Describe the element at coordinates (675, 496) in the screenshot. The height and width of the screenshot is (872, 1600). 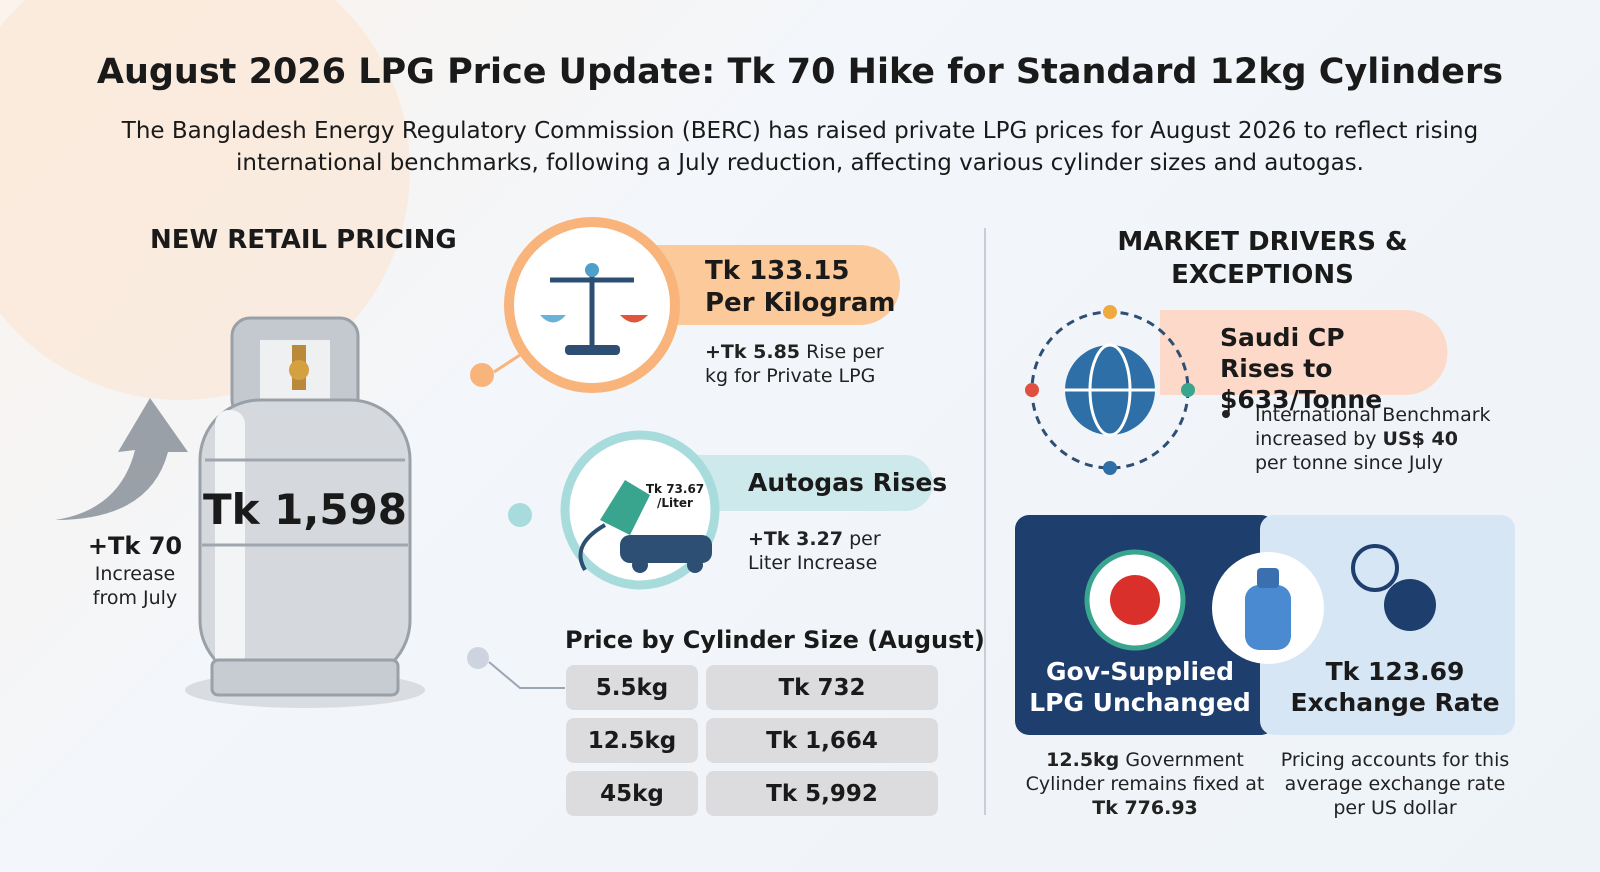
I see `pump-label: Tk 73.67 /Liter` at that location.